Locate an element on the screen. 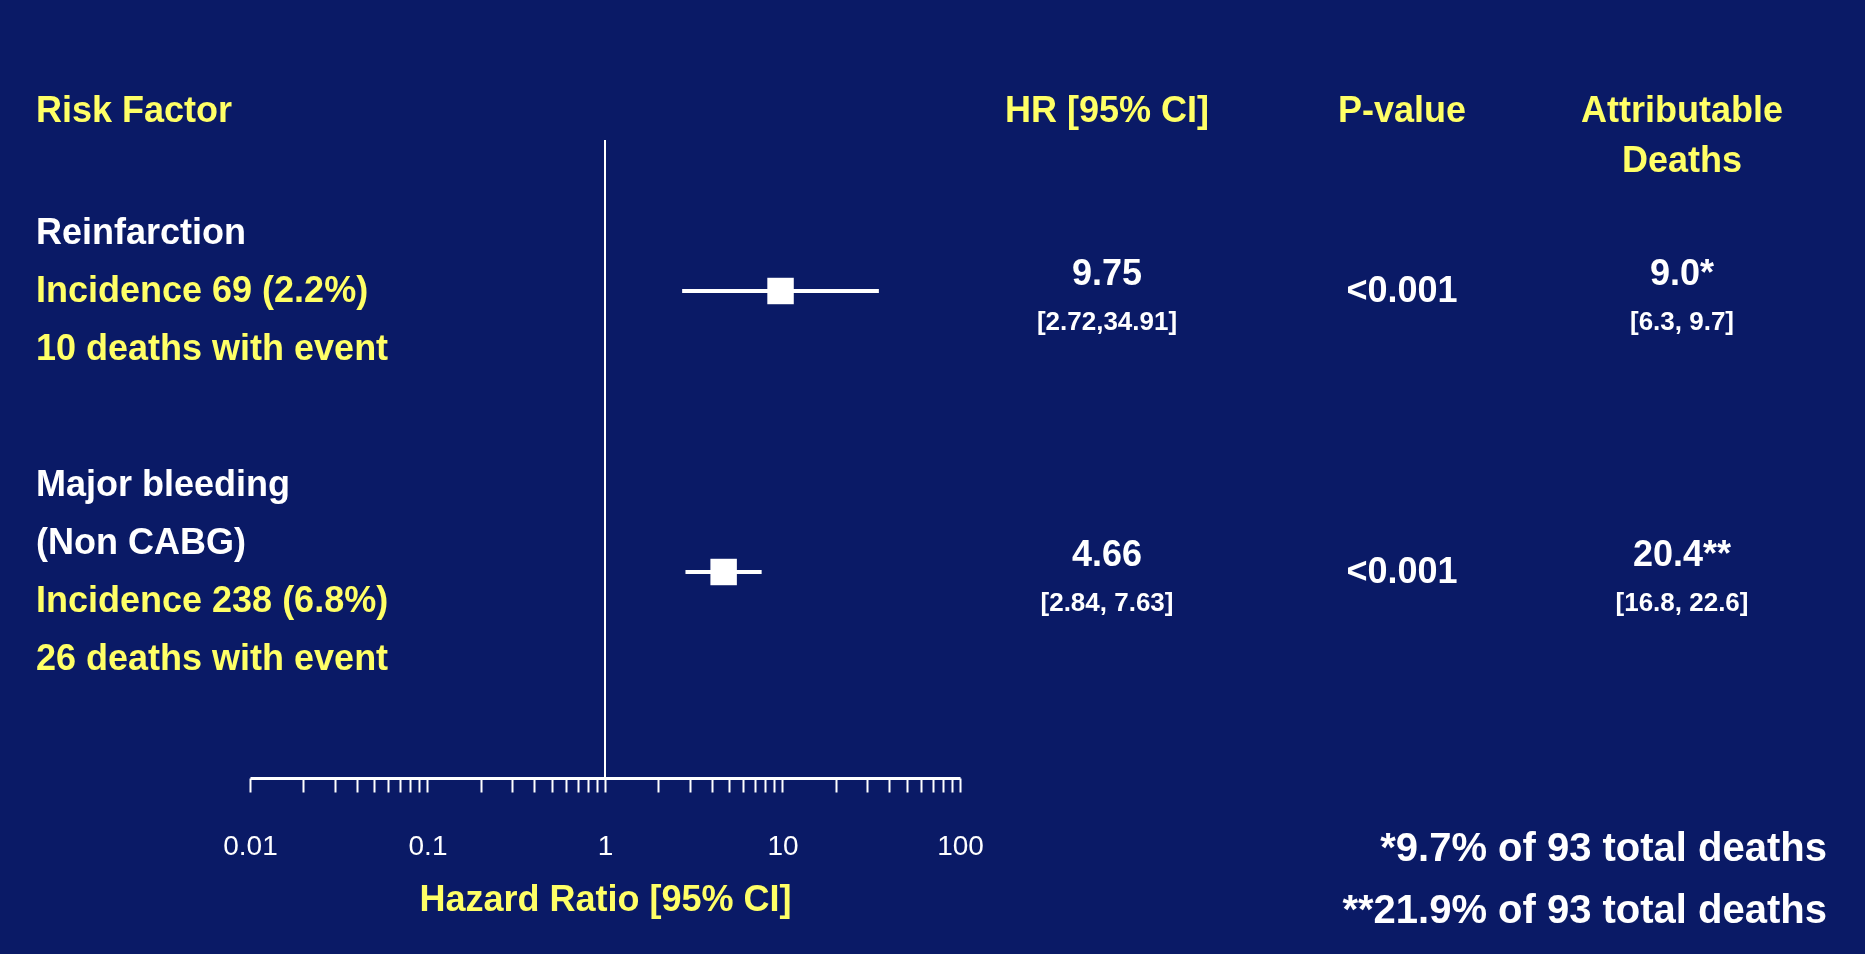 The width and height of the screenshot is (1865, 954). x-axis-title: Hazard Ratio [95% CI] is located at coordinates (605, 898).